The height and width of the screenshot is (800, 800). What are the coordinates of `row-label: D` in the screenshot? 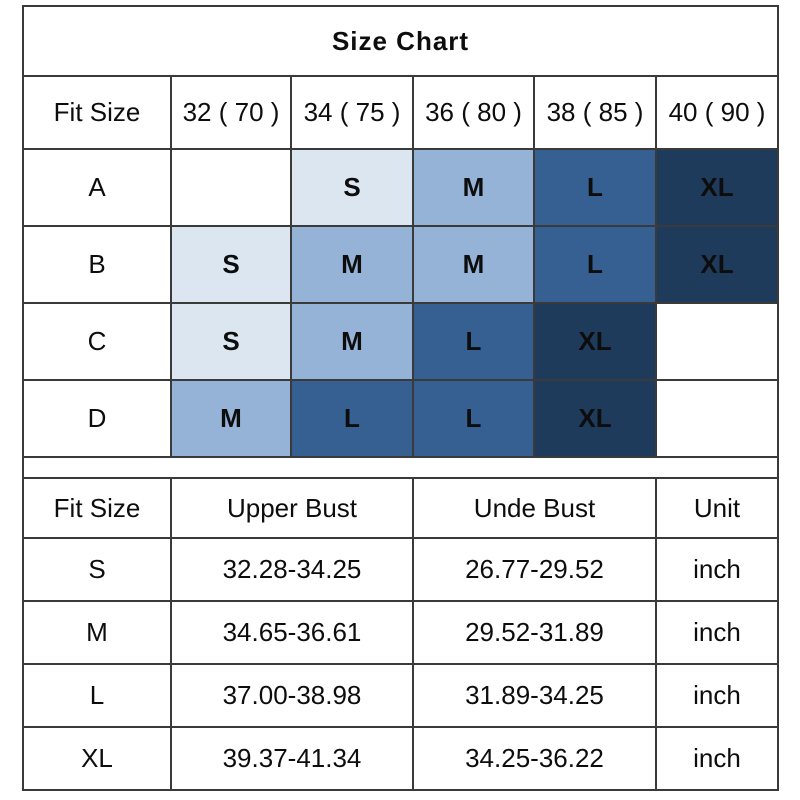 It's located at (97, 418).